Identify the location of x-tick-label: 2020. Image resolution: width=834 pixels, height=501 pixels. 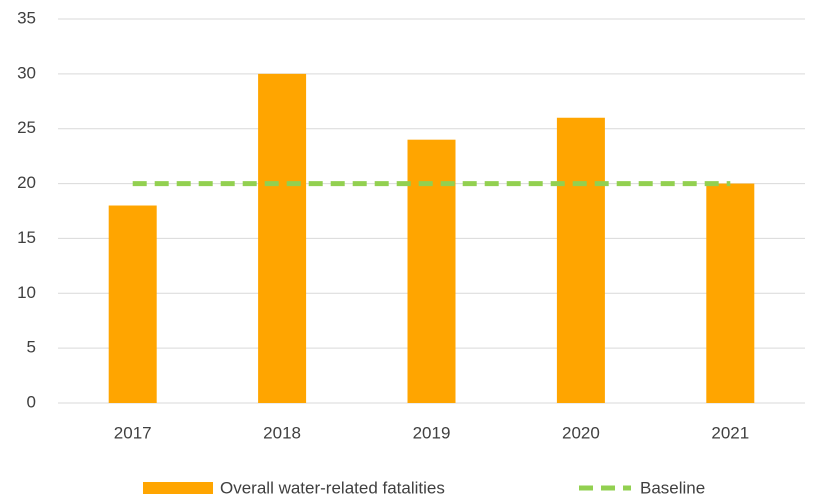
(581, 432).